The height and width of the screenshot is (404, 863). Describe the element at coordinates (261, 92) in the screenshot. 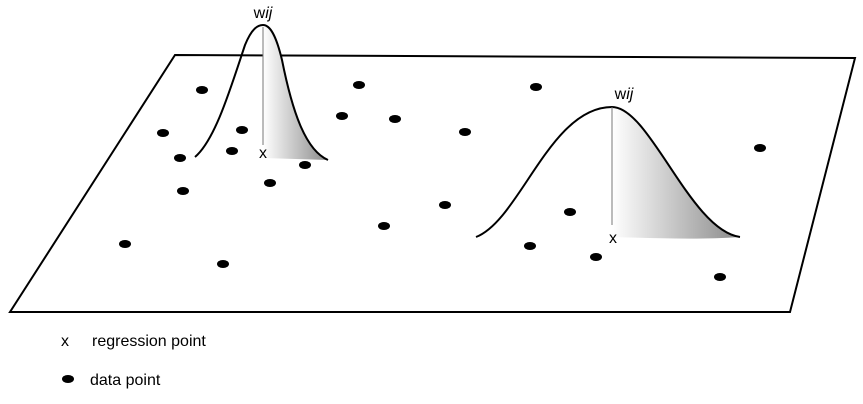

I see `kernel-curve` at that location.